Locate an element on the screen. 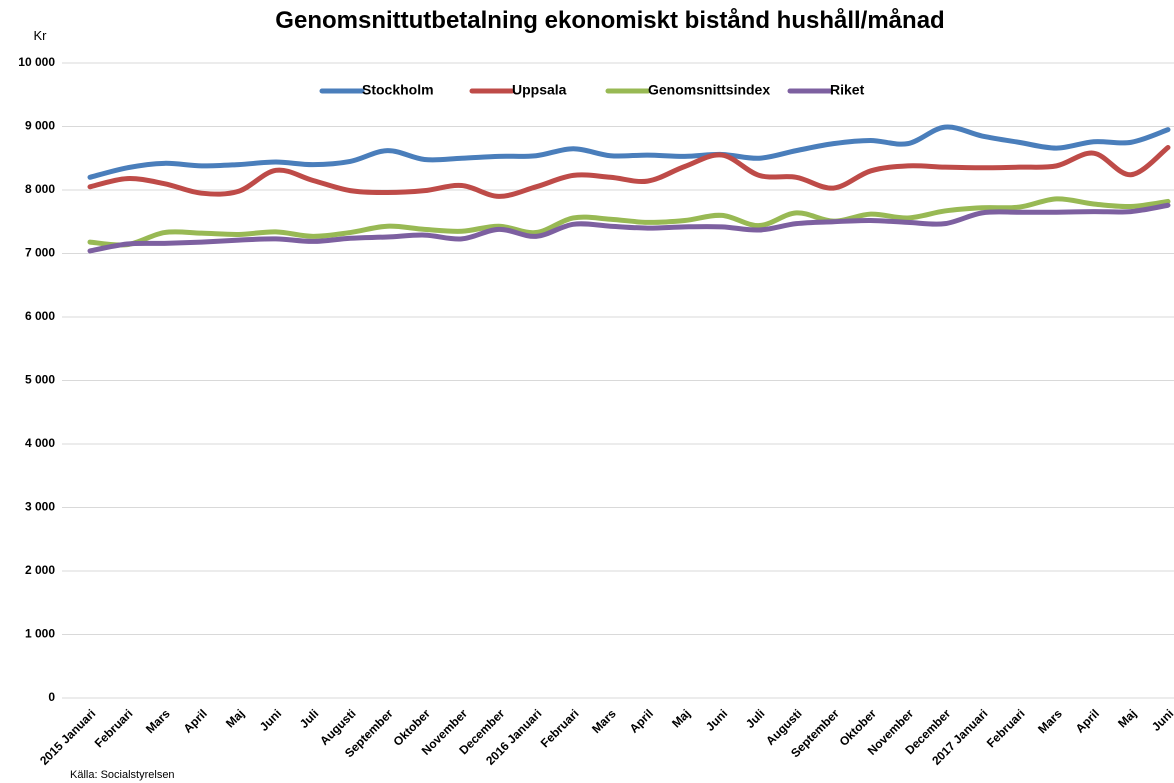 This screenshot has width=1174, height=783. source-note: Källa: Socialstyrelsen is located at coordinates (122, 775).